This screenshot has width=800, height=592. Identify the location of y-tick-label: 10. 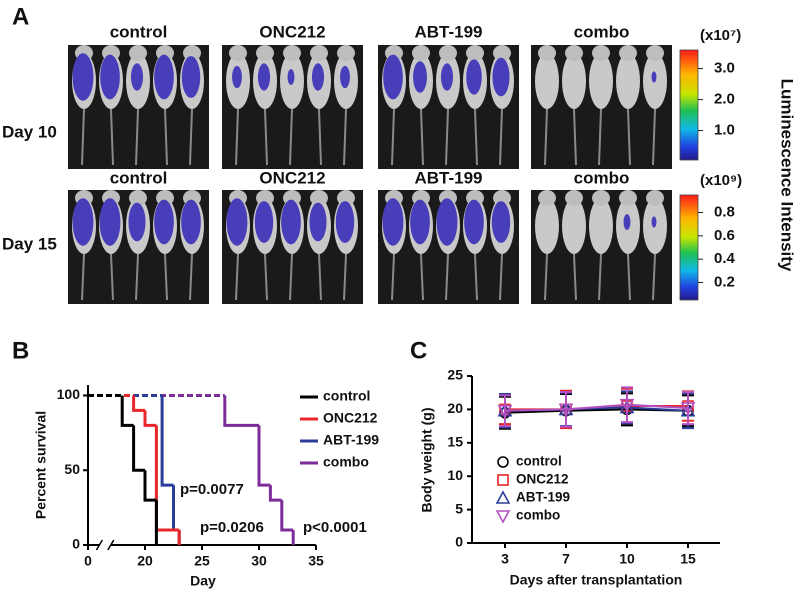
(455, 475).